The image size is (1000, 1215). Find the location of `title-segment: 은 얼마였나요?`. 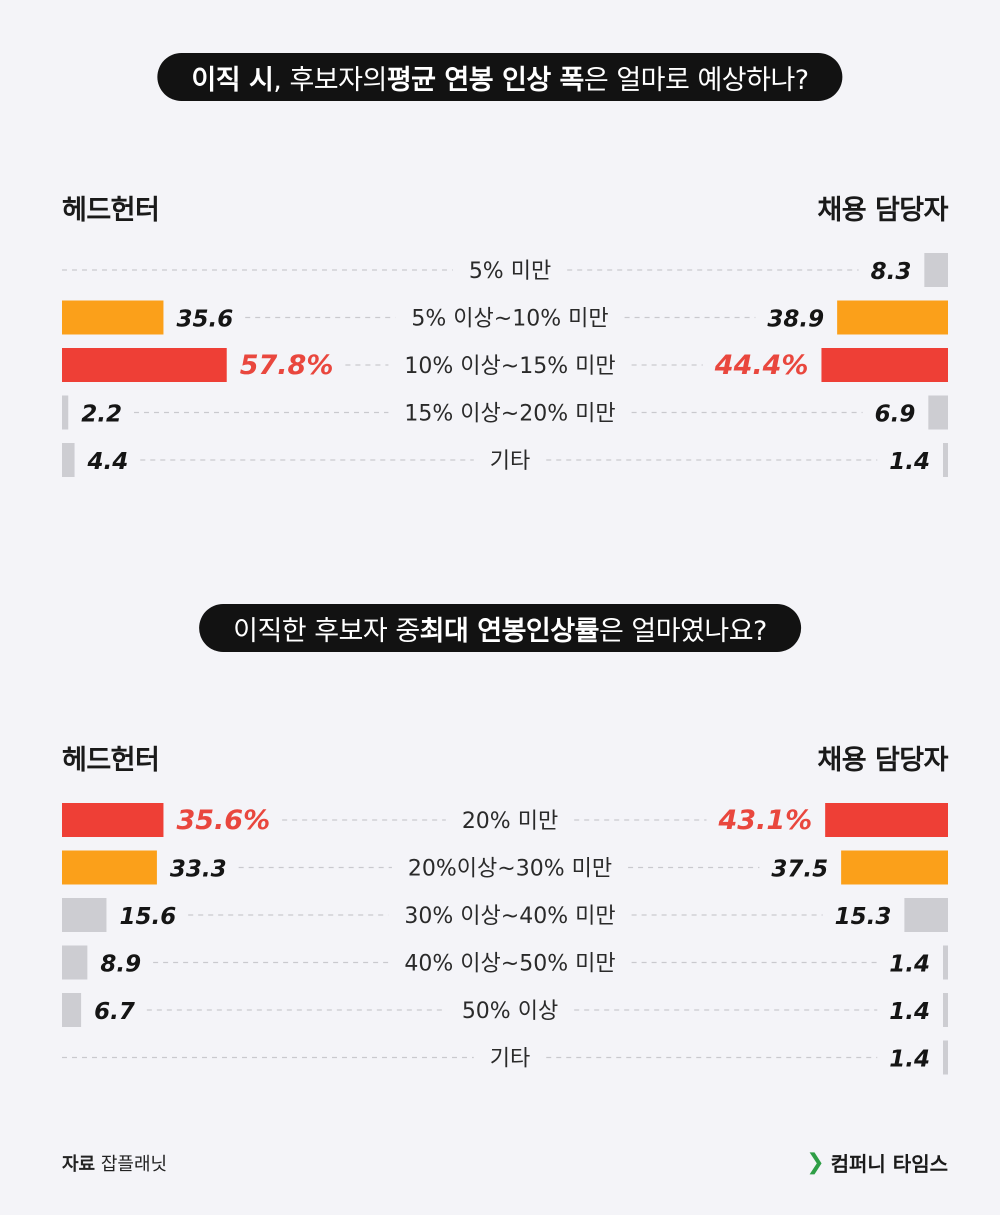

title-segment: 은 얼마였나요? is located at coordinates (682, 631).